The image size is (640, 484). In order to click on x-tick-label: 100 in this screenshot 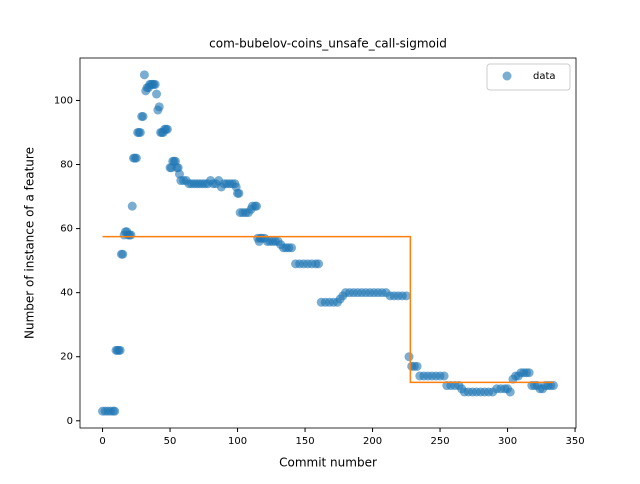, I will do `click(237, 441)`.